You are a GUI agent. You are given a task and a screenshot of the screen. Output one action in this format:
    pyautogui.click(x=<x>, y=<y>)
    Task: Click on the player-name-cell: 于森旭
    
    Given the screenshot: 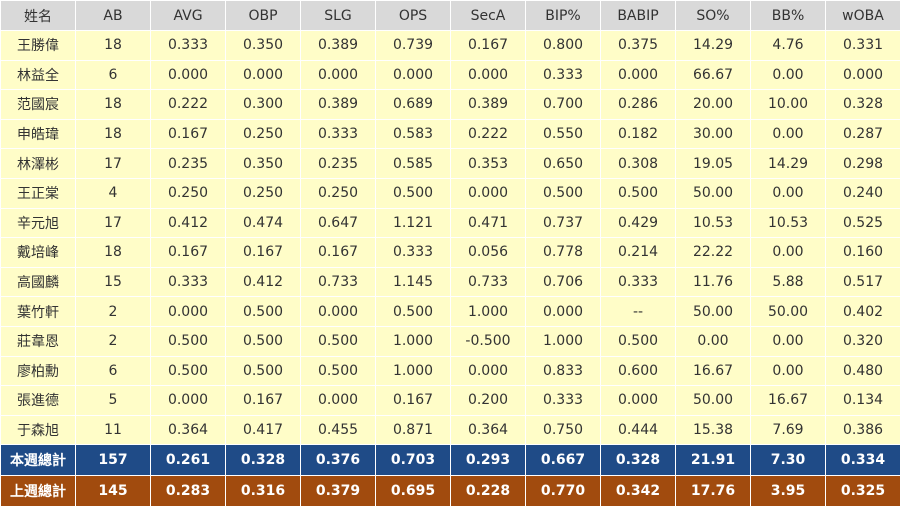 What is the action you would take?
    pyautogui.click(x=38, y=430)
    